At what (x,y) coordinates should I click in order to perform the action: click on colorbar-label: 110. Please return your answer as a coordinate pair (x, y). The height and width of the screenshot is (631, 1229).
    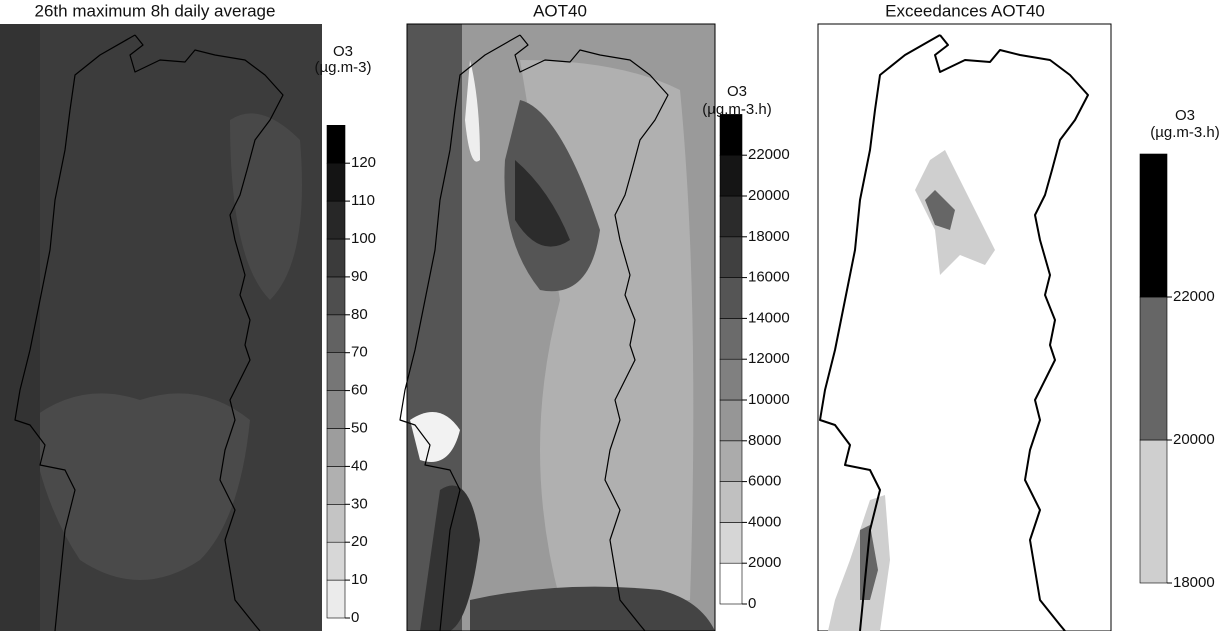
    Looking at the image, I should click on (363, 200).